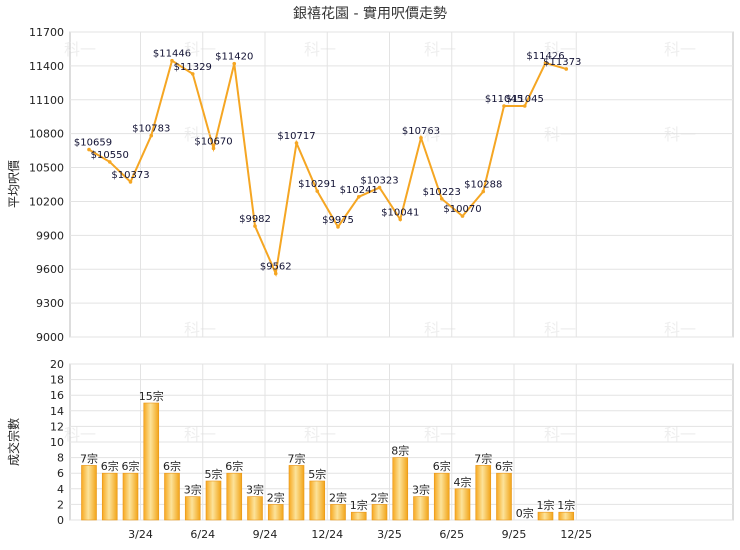 The image size is (740, 550). I want to click on price-y-tick-label: 9000, so click(50, 337).